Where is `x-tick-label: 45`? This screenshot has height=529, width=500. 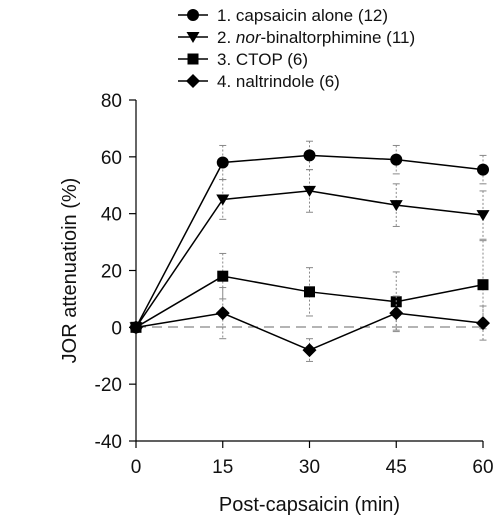 x-tick-label: 45 is located at coordinates (396, 467).